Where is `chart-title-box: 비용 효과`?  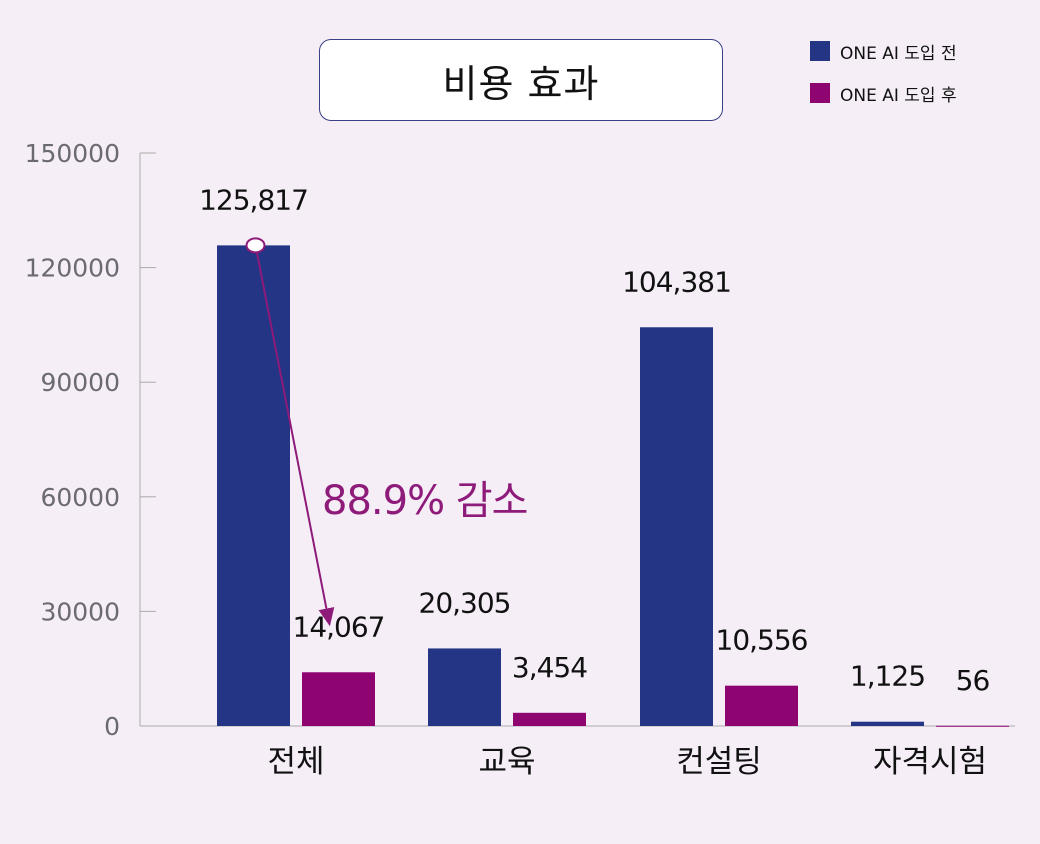
chart-title-box: 비용 효과 is located at coordinates (521, 80).